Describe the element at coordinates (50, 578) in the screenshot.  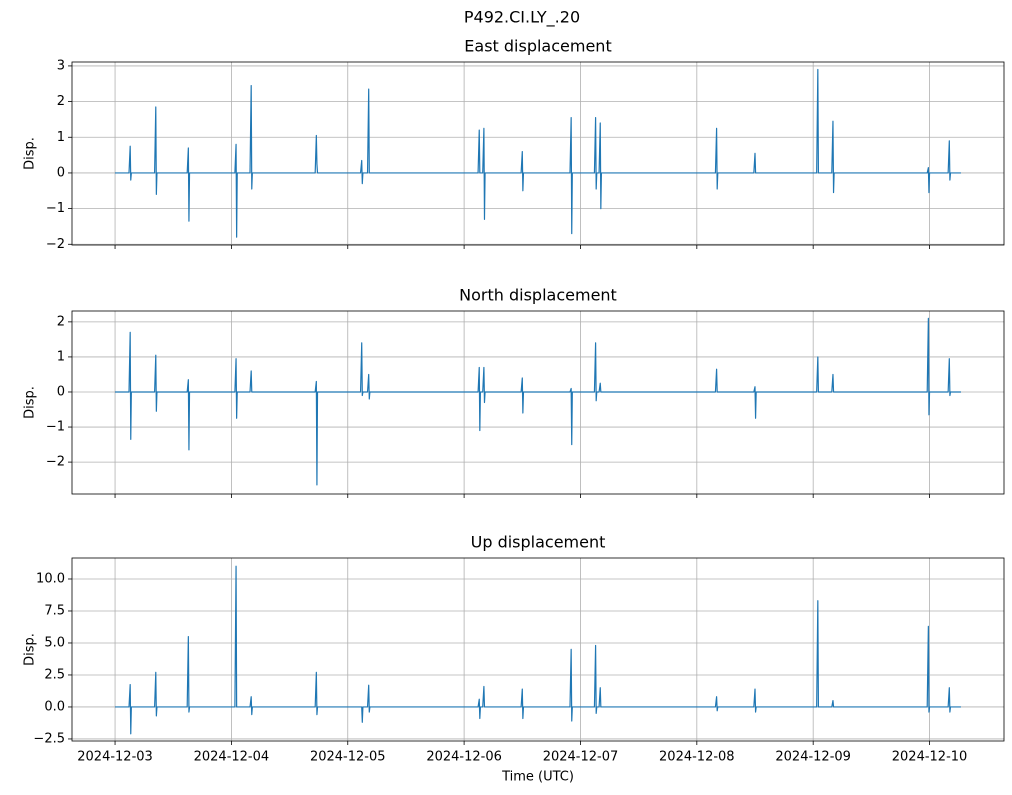
I see `y-tick-label: 10.0` at that location.